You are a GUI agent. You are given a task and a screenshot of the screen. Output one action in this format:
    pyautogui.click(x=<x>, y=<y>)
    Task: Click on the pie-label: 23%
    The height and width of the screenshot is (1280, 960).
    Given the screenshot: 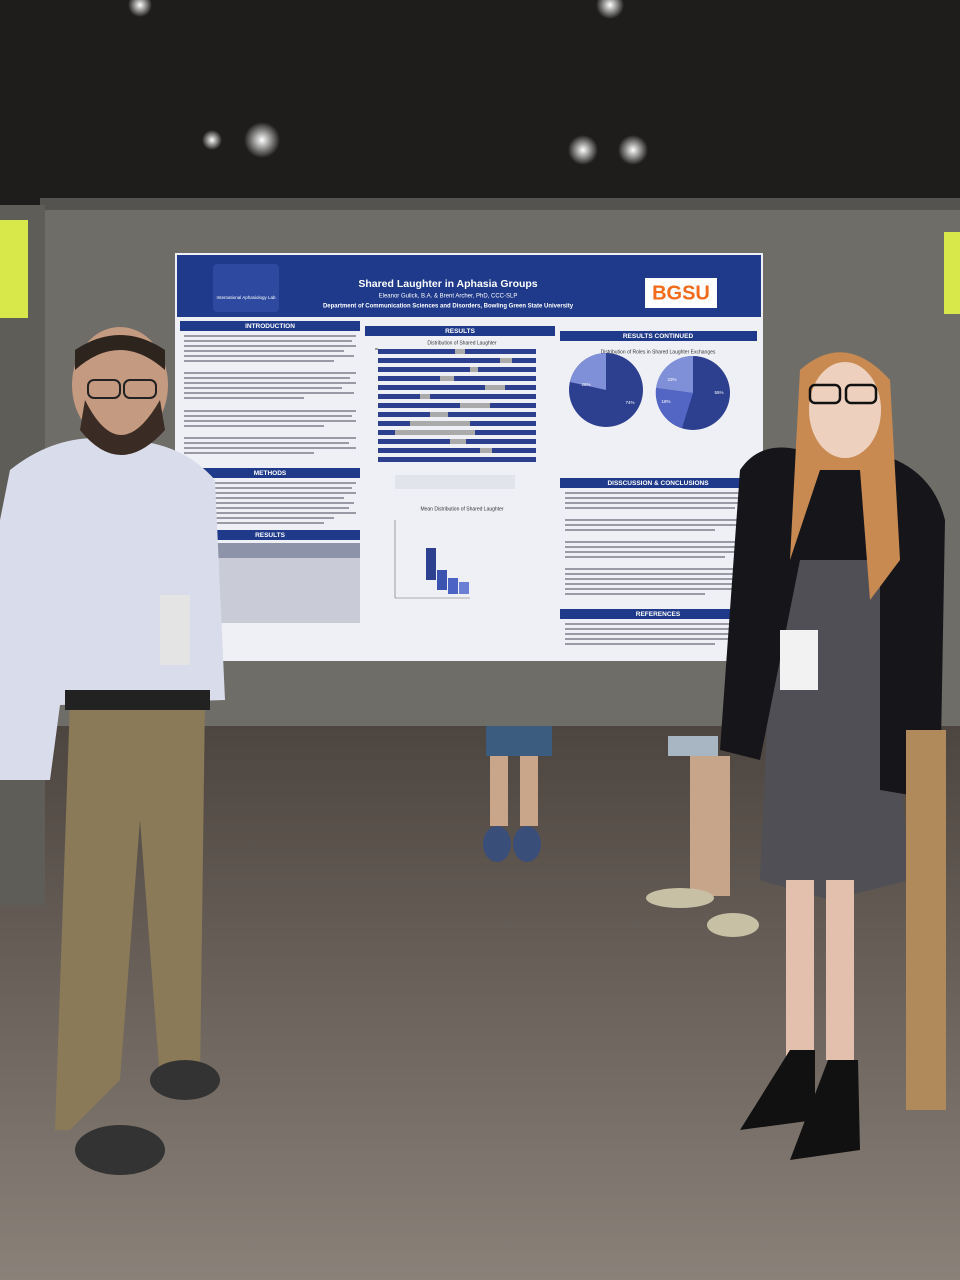 What is the action you would take?
    pyautogui.click(x=671, y=379)
    